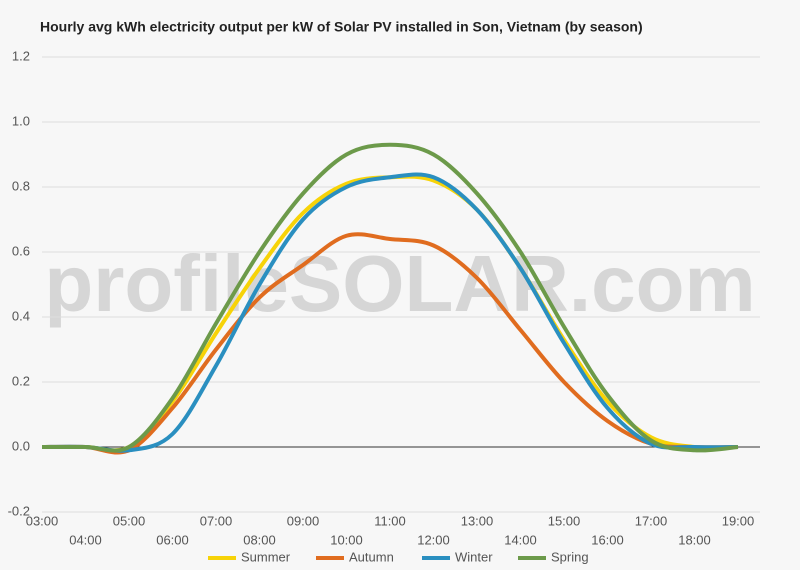  I want to click on x-tick-label: 12:00, so click(433, 539).